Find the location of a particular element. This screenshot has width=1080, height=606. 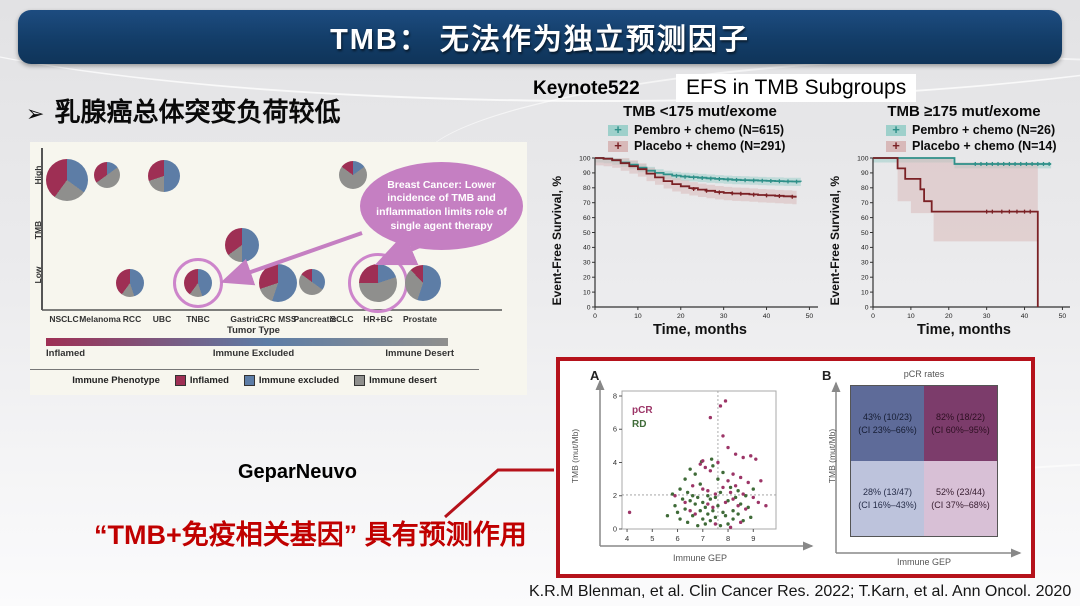

scatter-y-axis-label: TMB (mut/Mb) is located at coordinates (575, 456).